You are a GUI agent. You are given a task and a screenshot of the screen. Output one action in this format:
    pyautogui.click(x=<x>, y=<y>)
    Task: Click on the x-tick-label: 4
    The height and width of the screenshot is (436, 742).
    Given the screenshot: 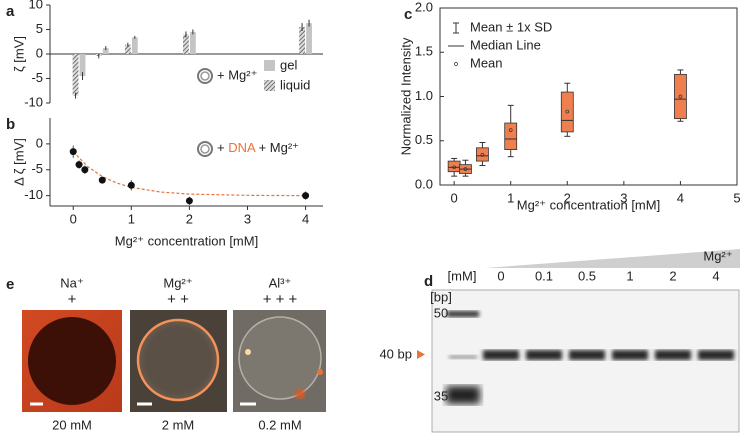 What is the action you would take?
    pyautogui.click(x=680, y=197)
    